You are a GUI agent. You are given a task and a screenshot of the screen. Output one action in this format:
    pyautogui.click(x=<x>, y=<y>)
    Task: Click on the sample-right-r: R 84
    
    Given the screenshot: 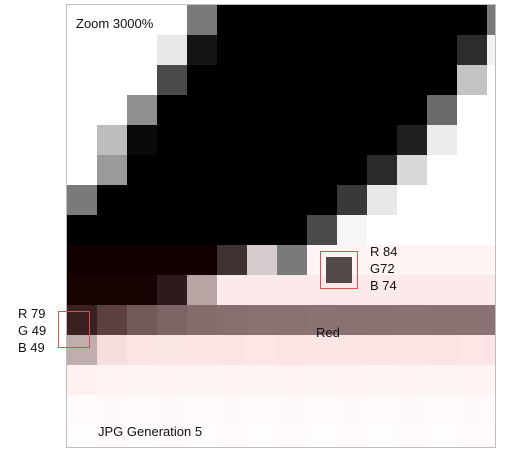 What is the action you would take?
    pyautogui.click(x=384, y=251)
    